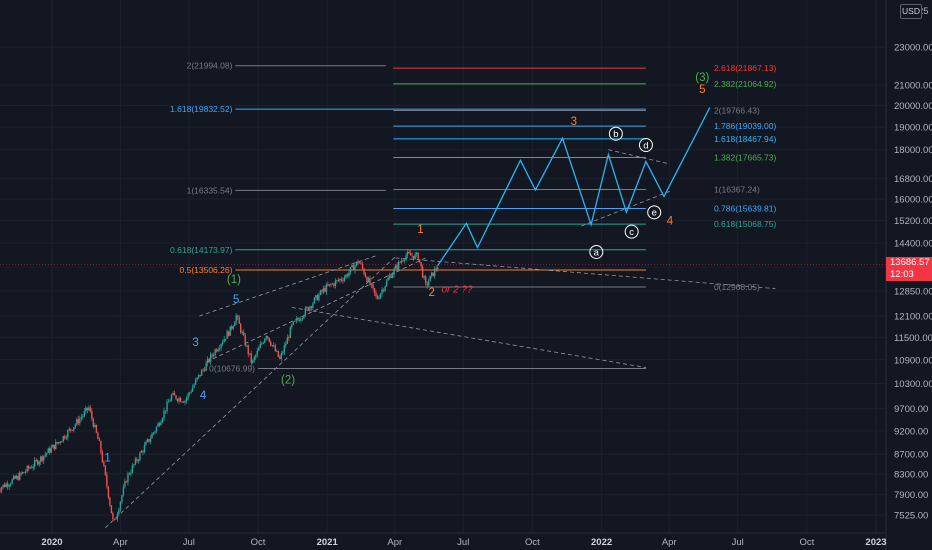 The width and height of the screenshot is (932, 550). Describe the element at coordinates (745, 126) in the screenshot. I see `fib-label: 1.786(19039.00)` at that location.